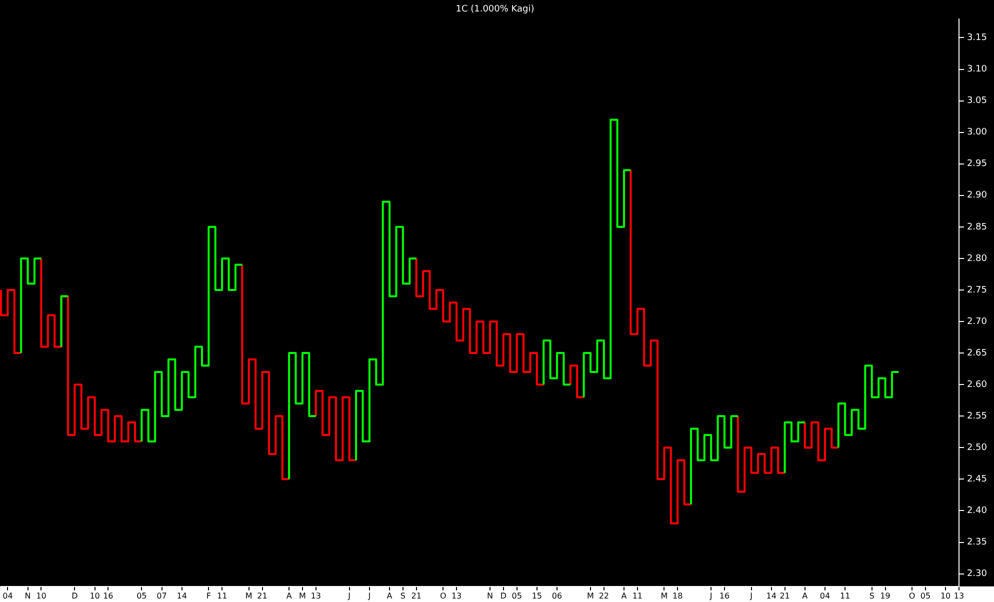  Describe the element at coordinates (677, 595) in the screenshot. I see `x-tick-label: 18` at that location.